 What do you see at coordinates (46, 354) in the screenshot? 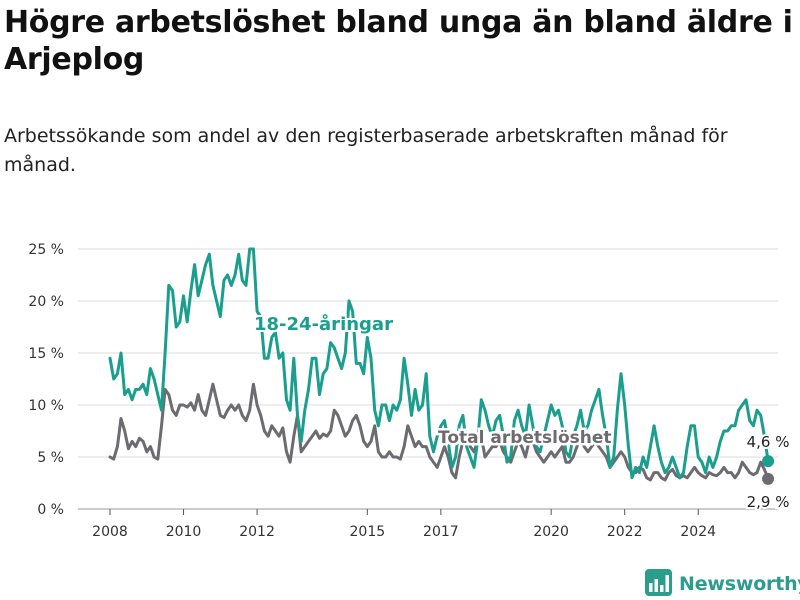
I see `y-tick-label: 15 %` at bounding box center [46, 354].